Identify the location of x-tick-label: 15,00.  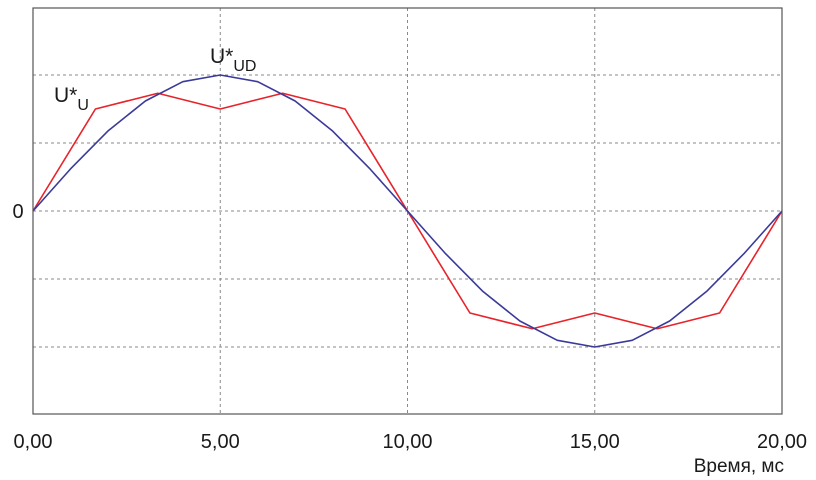
(595, 442).